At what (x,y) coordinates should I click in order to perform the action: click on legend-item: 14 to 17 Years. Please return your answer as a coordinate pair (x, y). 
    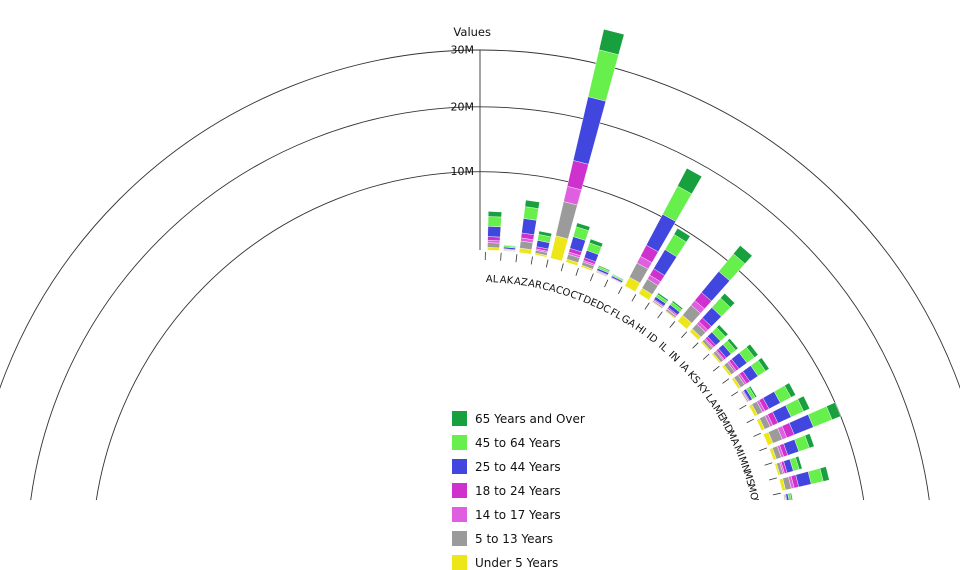
    Looking at the image, I should click on (518, 514).